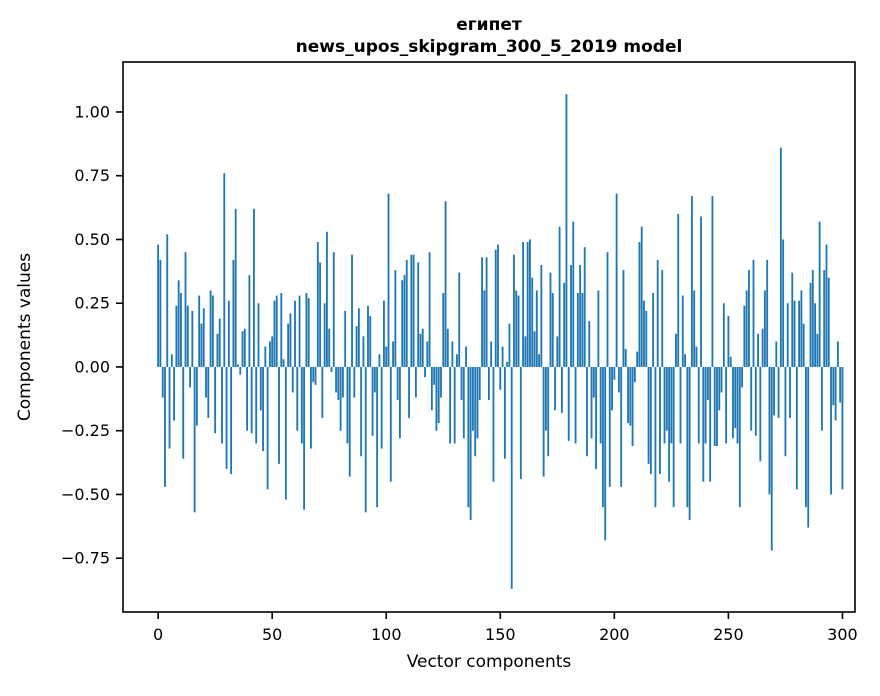 This screenshot has height=696, width=880. I want to click on x-tick-label: 0, so click(158, 634).